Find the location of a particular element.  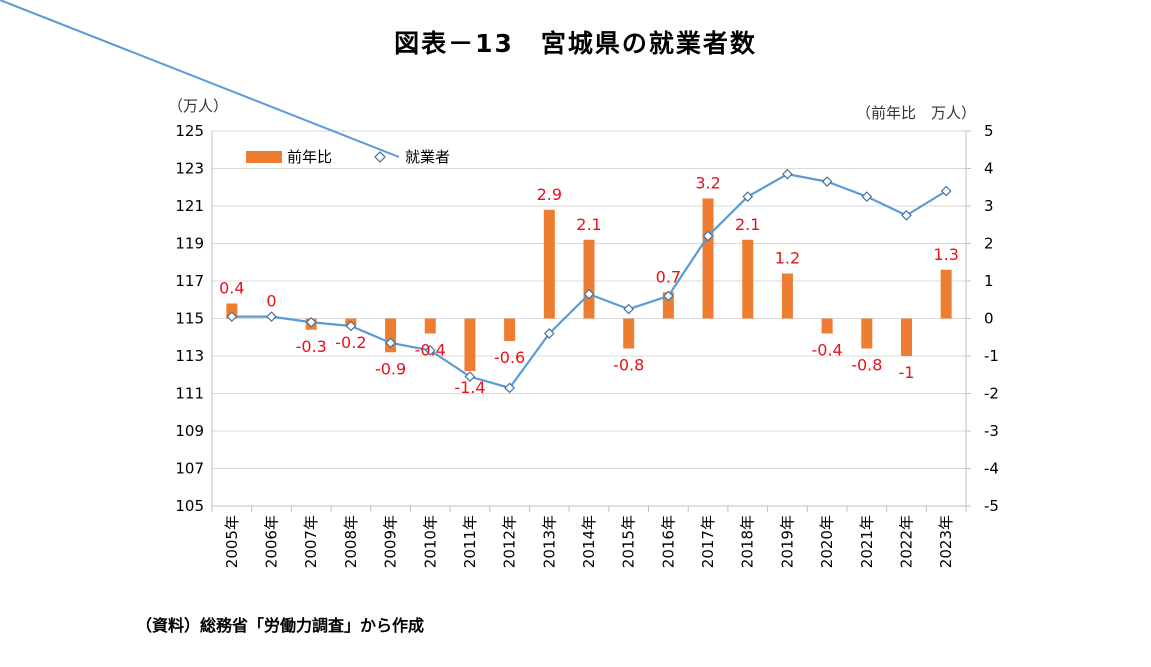

category-label: 2010年 is located at coordinates (430, 541).